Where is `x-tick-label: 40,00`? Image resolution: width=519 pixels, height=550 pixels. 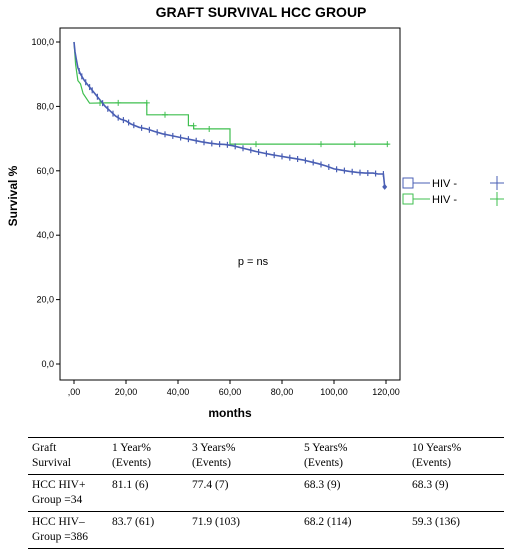 x-tick-label: 40,00 is located at coordinates (178, 392).